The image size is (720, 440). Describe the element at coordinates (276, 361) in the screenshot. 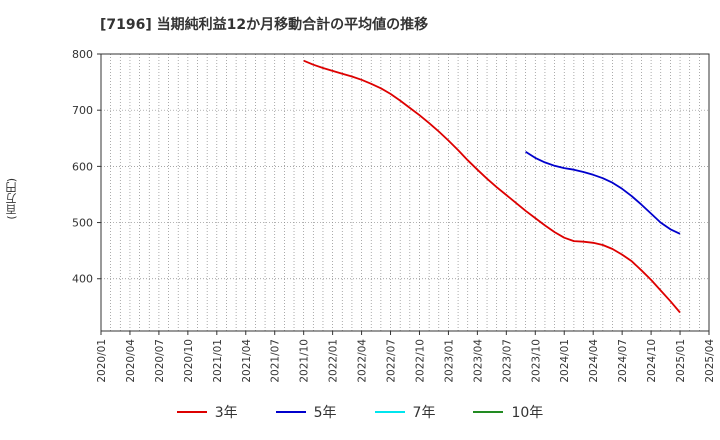

I see `x-tick-label: 2021/07` at that location.